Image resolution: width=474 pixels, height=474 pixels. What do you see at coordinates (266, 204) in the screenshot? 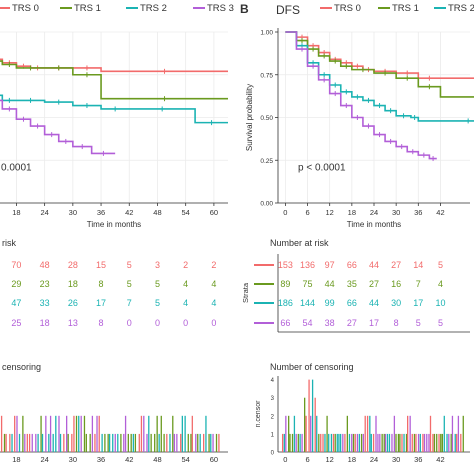
I see `y-tick-label: 0.00` at bounding box center [266, 204].